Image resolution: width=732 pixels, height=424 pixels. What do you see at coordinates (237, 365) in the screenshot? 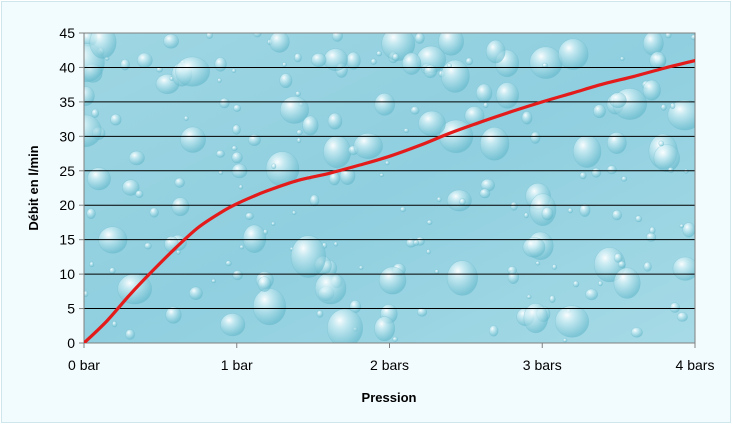
I see `x-tick-label: 1 bar` at bounding box center [237, 365].